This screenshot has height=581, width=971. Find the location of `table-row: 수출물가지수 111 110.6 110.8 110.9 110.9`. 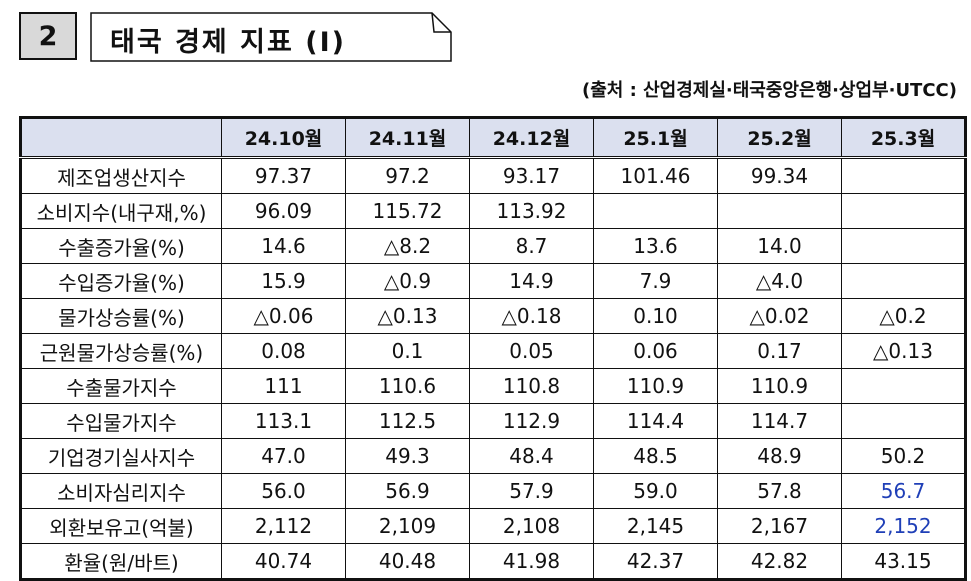

table-row: 수출물가지수 111 110.6 110.8 110.9 110.9 is located at coordinates (493, 386).